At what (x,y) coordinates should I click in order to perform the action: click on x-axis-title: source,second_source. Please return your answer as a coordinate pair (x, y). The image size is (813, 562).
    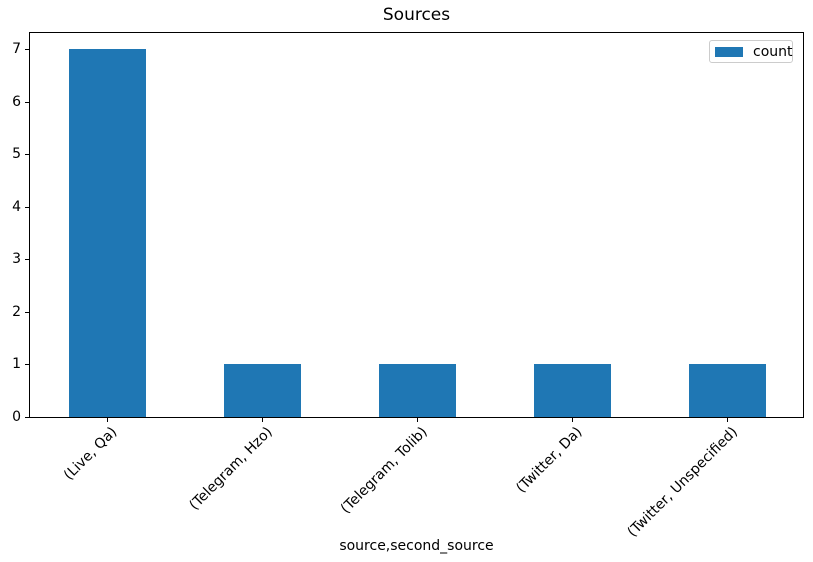
    Looking at the image, I should click on (416, 546).